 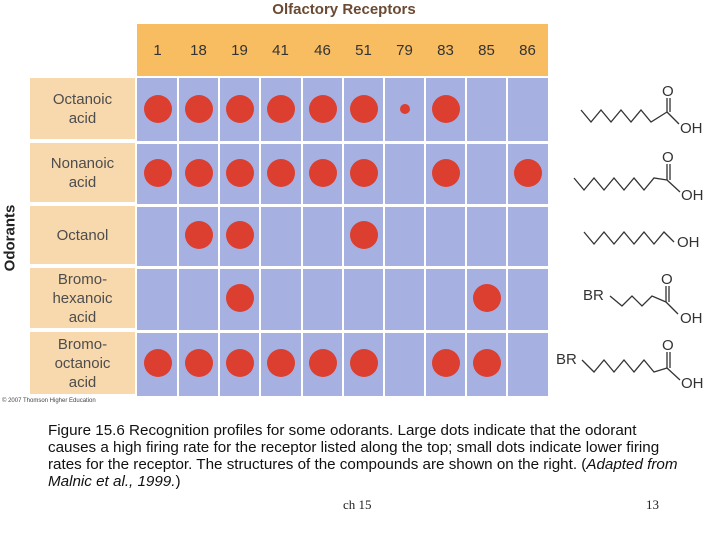 What do you see at coordinates (527, 50) in the screenshot?
I see `receptor-header: 86` at bounding box center [527, 50].